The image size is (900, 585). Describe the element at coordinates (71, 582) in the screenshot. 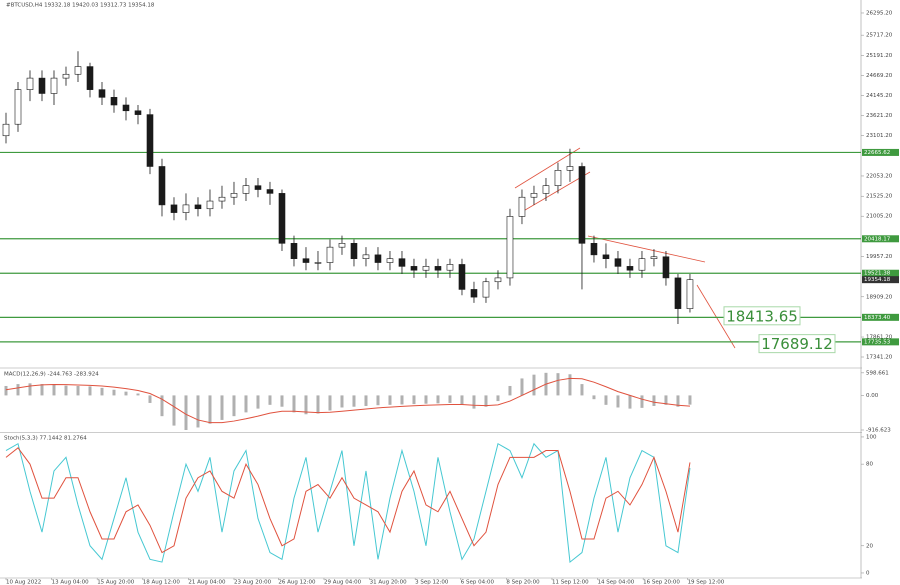

I see `x-tick-label: 13 Aug 04:00` at that location.